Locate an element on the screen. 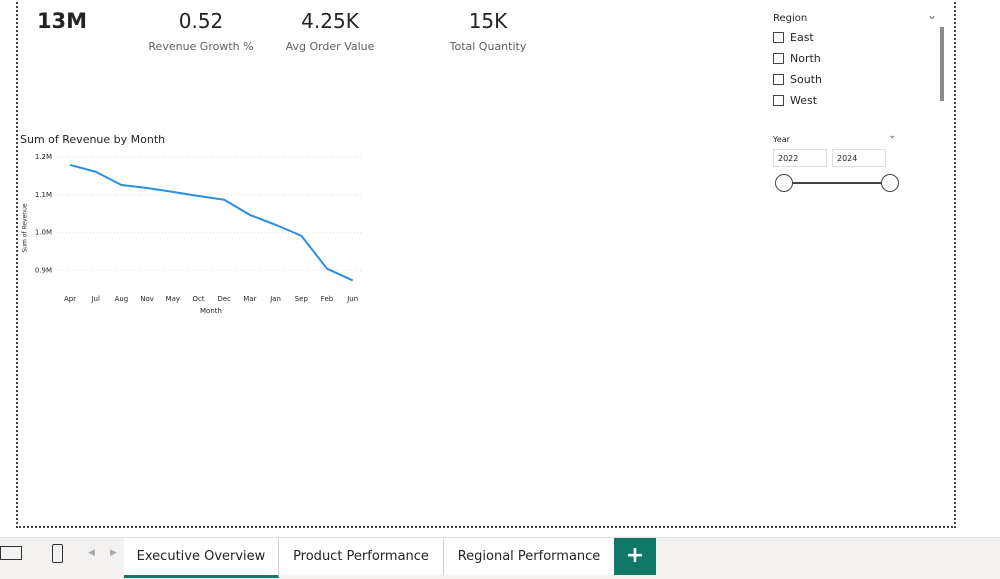 The image size is (1000, 579). option-label: East is located at coordinates (802, 37).